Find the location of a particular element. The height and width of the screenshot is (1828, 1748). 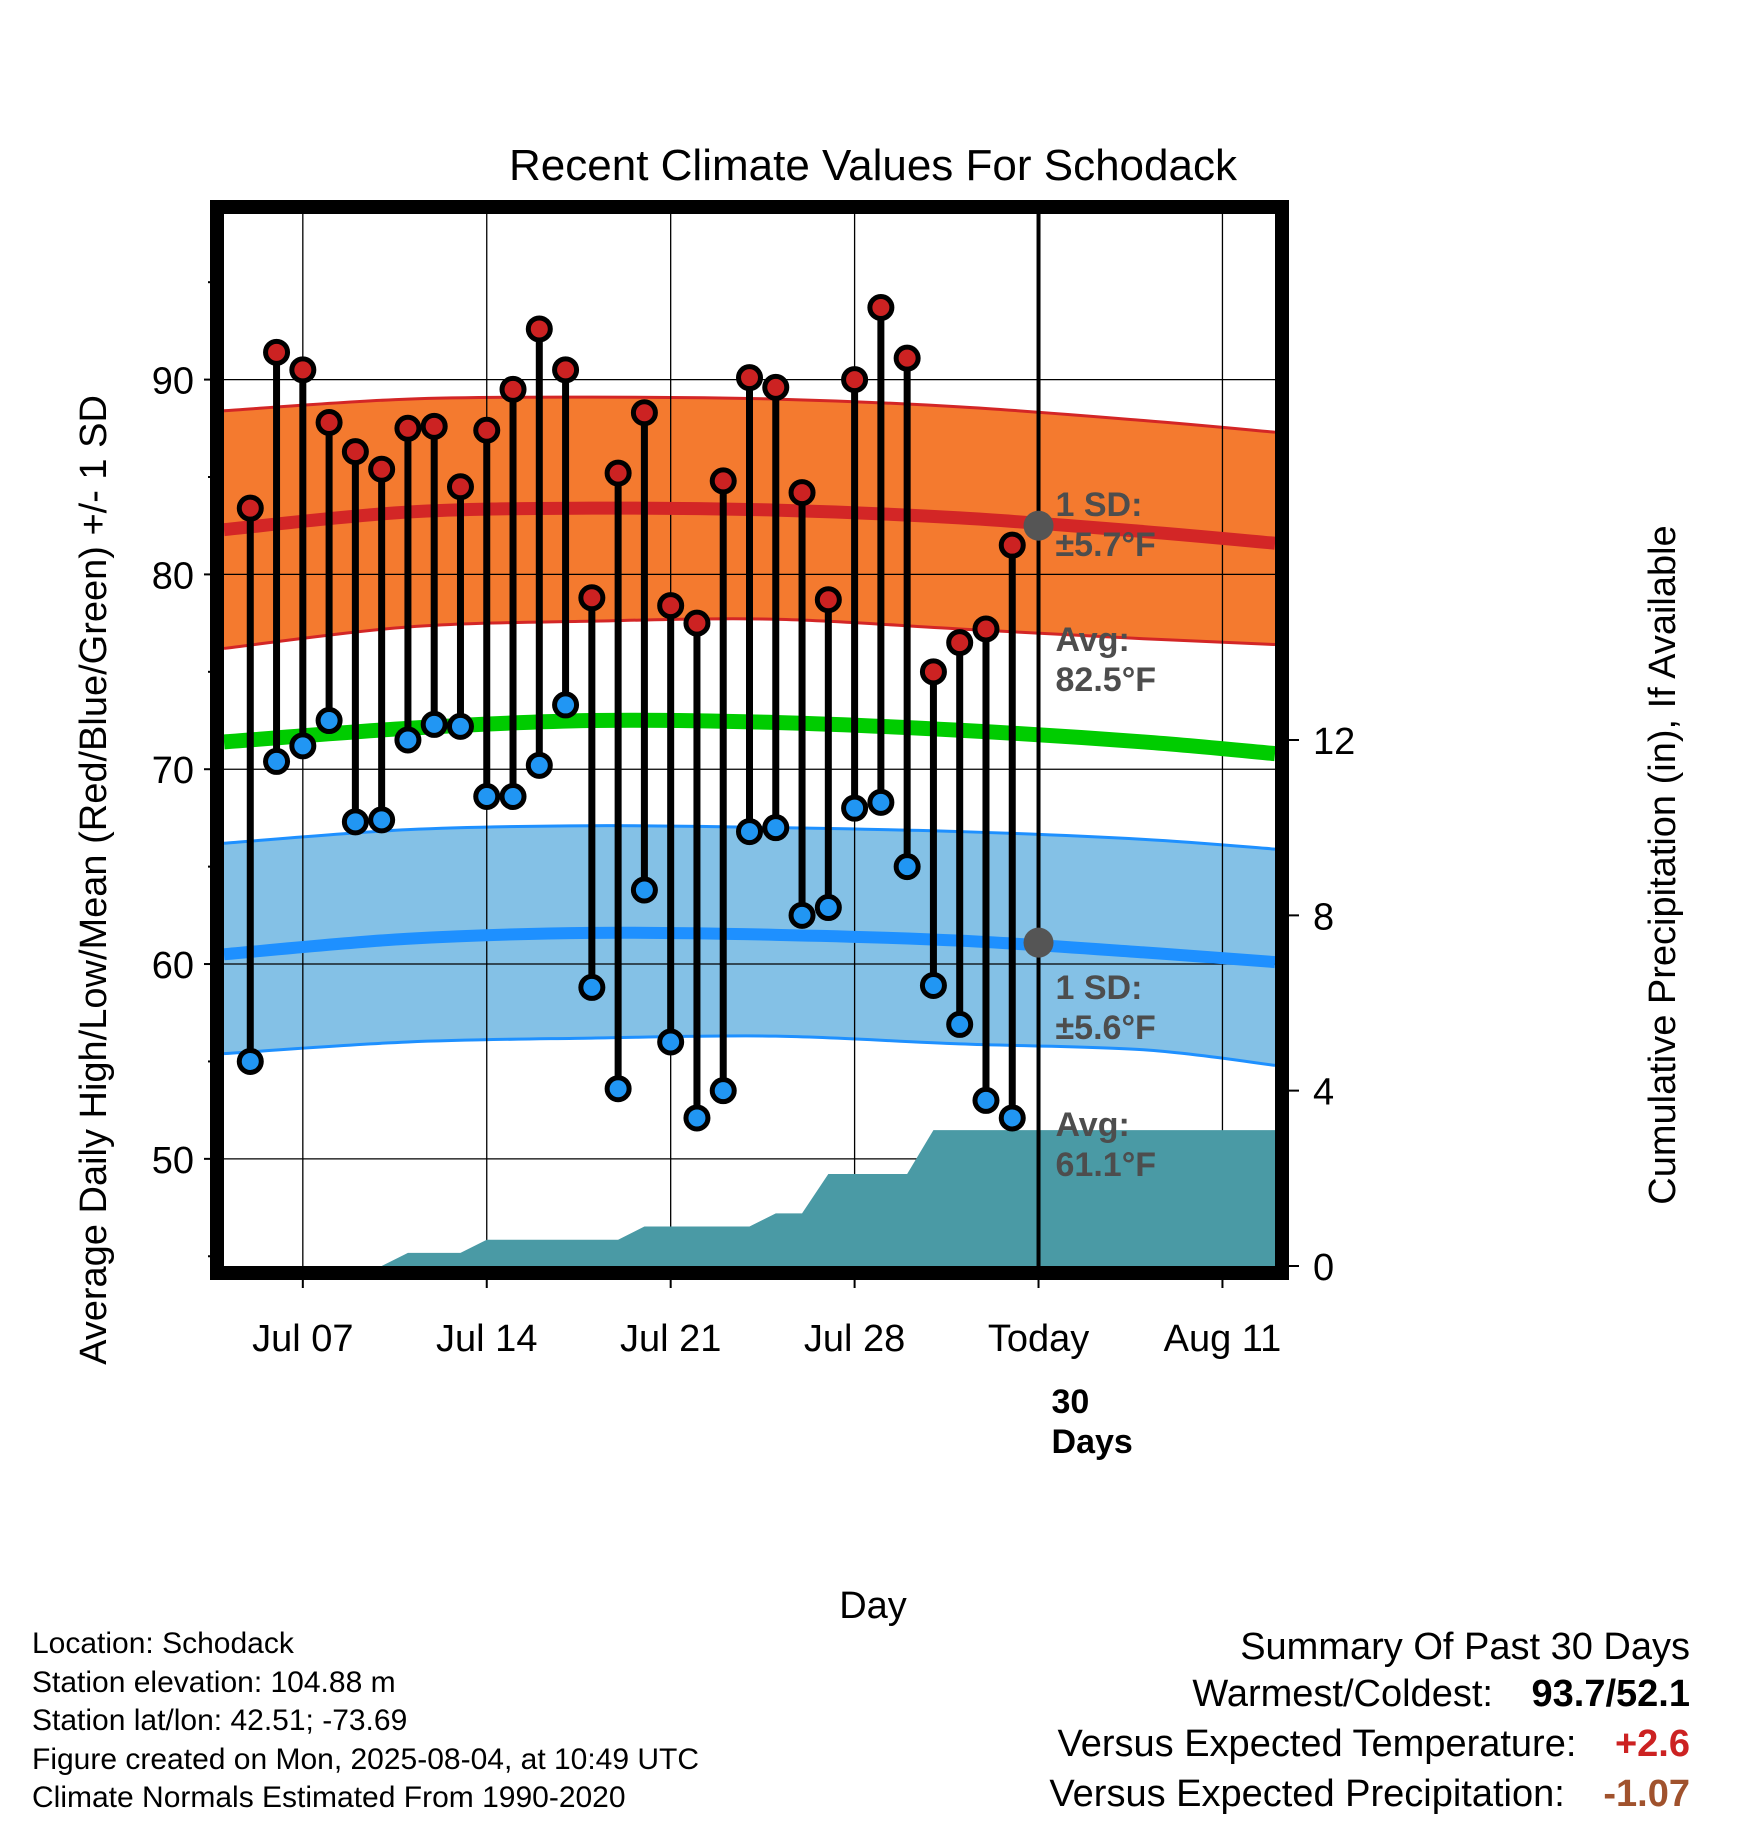

warm-cold-row: Warmest/Coldest: 93.7/52.1 is located at coordinates (1369, 1694).